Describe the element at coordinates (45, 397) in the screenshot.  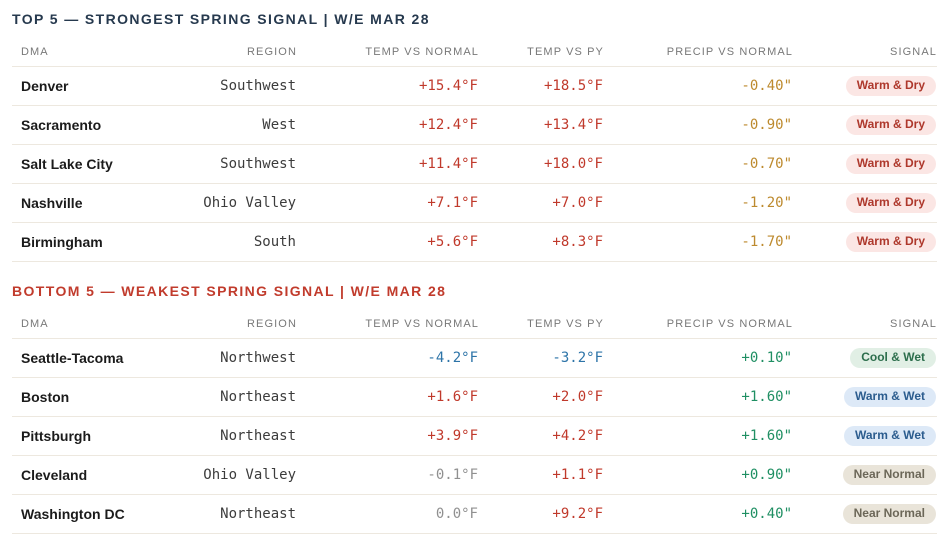
I see `dma-cell: Boston` at that location.